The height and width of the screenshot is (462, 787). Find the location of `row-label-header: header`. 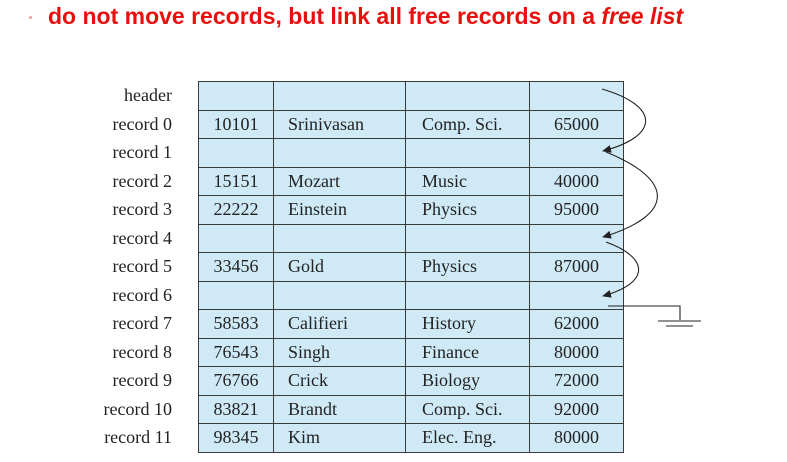

row-label-header: header is located at coordinates (148, 95).